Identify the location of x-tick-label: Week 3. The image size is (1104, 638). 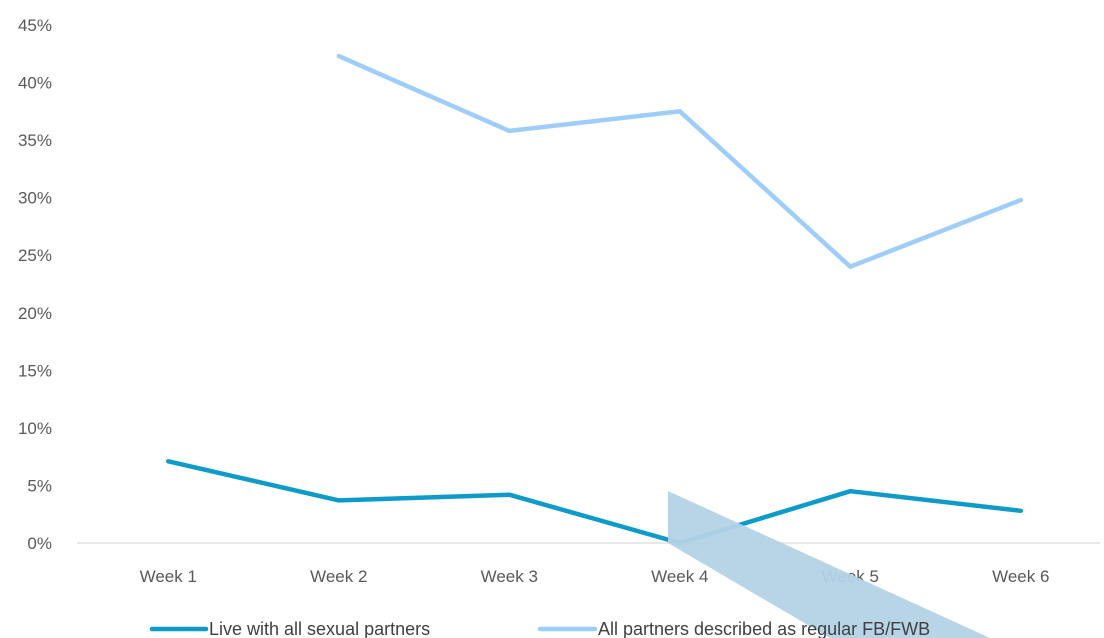
(509, 576).